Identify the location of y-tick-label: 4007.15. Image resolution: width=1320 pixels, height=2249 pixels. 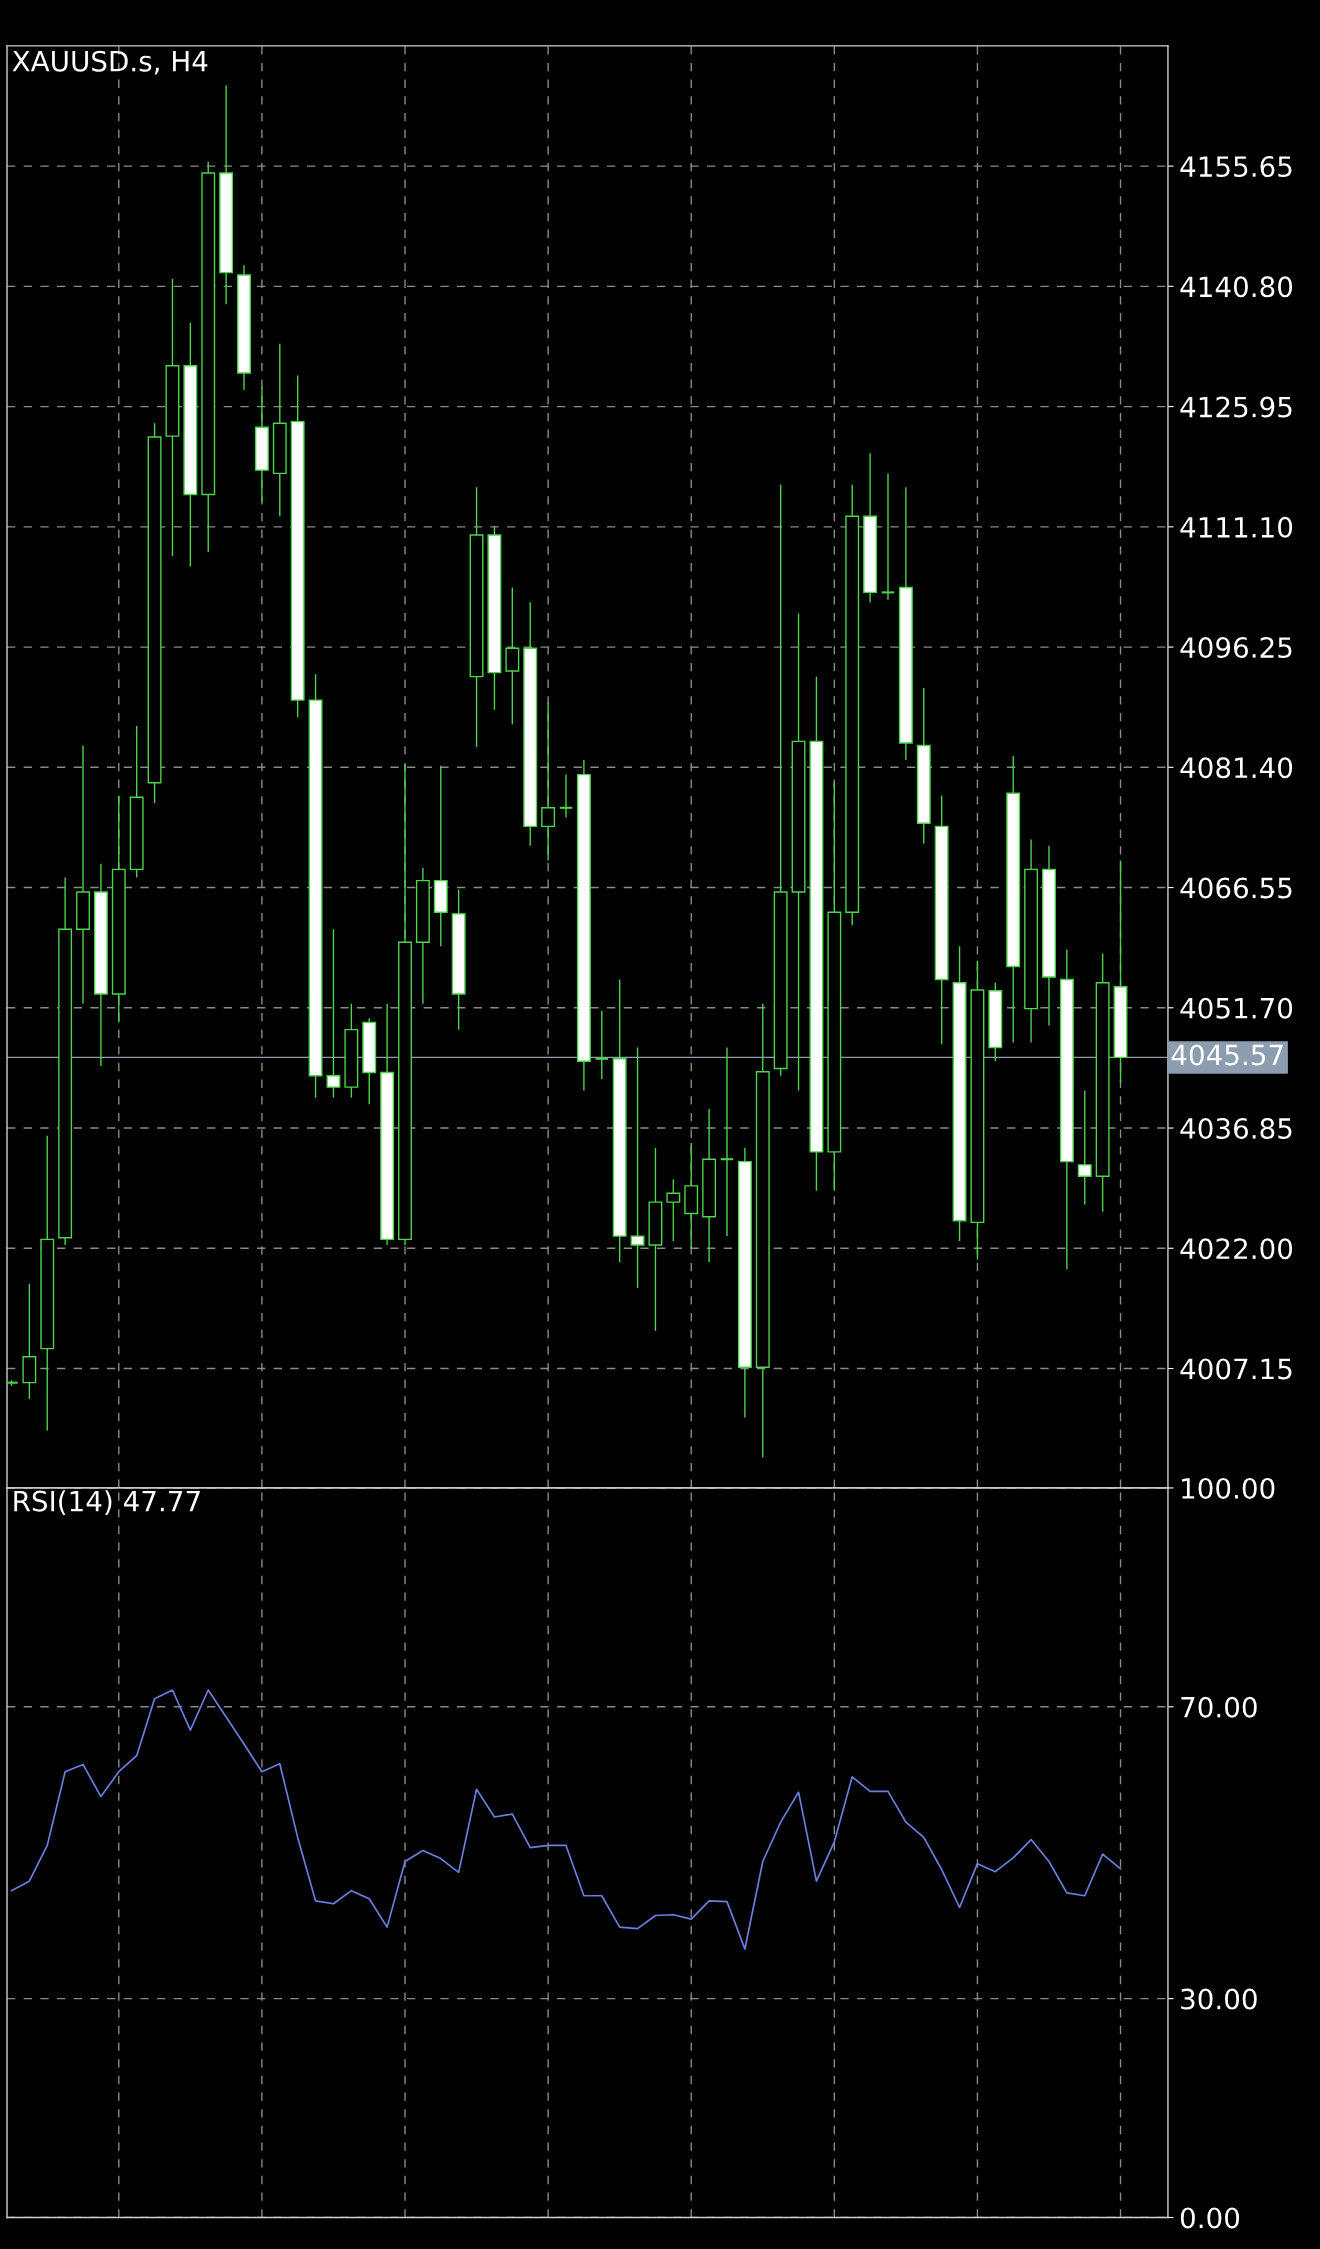
(1236, 1369).